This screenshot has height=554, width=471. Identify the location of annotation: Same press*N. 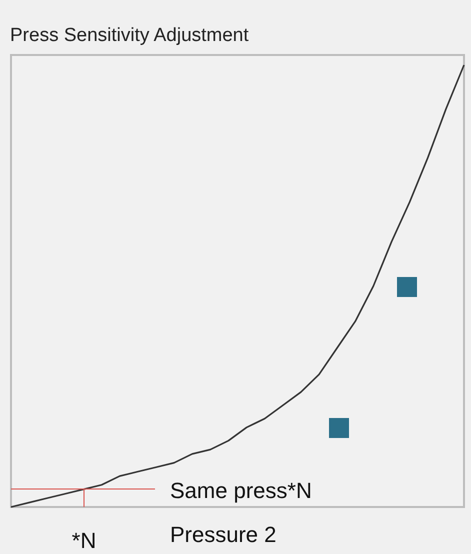
(241, 490).